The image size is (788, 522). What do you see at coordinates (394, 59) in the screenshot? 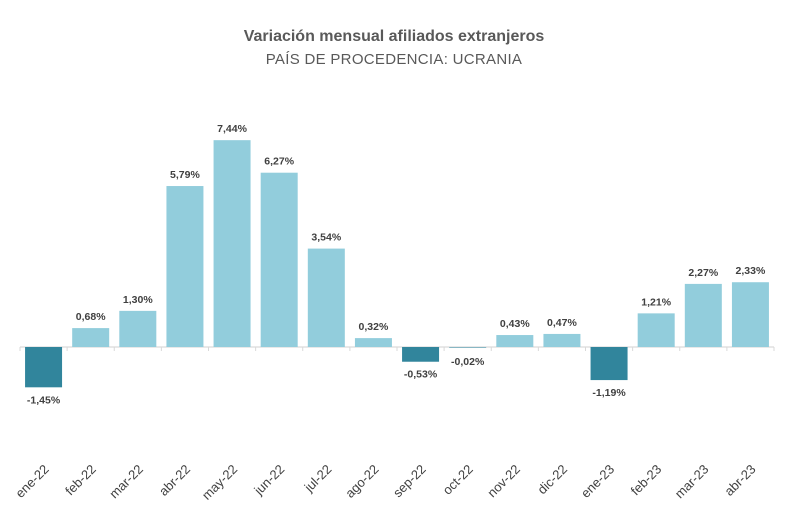
I see `chart-subtitle: PAÍS DE PROCEDENCIA: UCRANIA` at bounding box center [394, 59].